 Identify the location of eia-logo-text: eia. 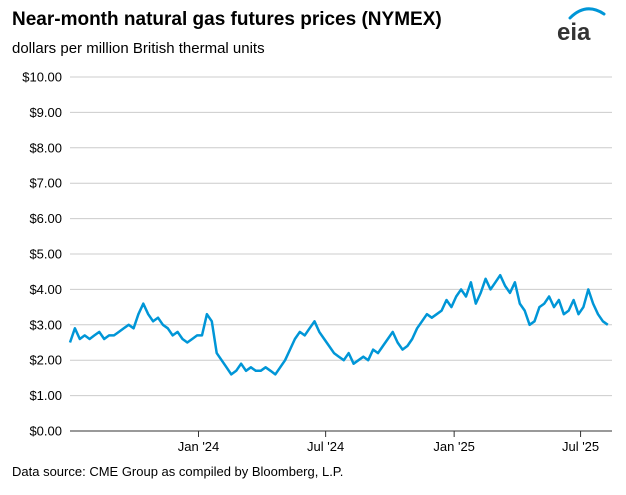
(574, 32).